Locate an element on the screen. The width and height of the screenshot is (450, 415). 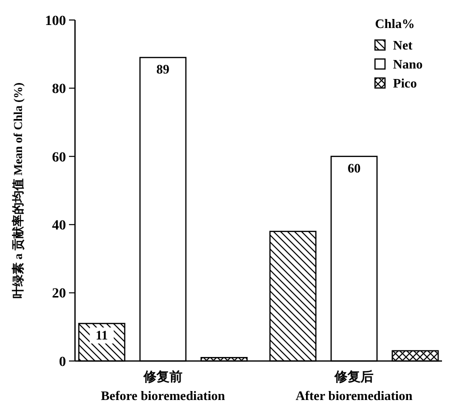
data-label: 60 is located at coordinates (354, 168).